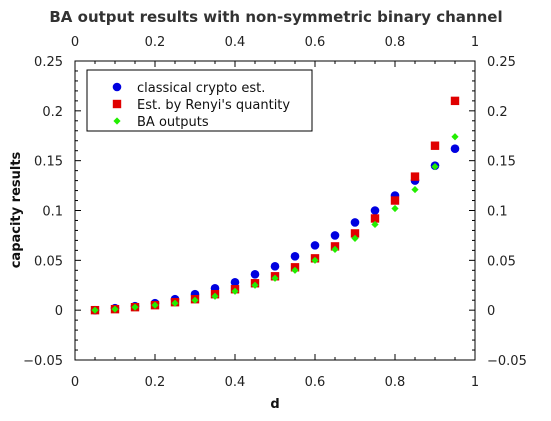 The image size is (551, 421). I want to click on x-tick-label: 0.8, so click(395, 382).